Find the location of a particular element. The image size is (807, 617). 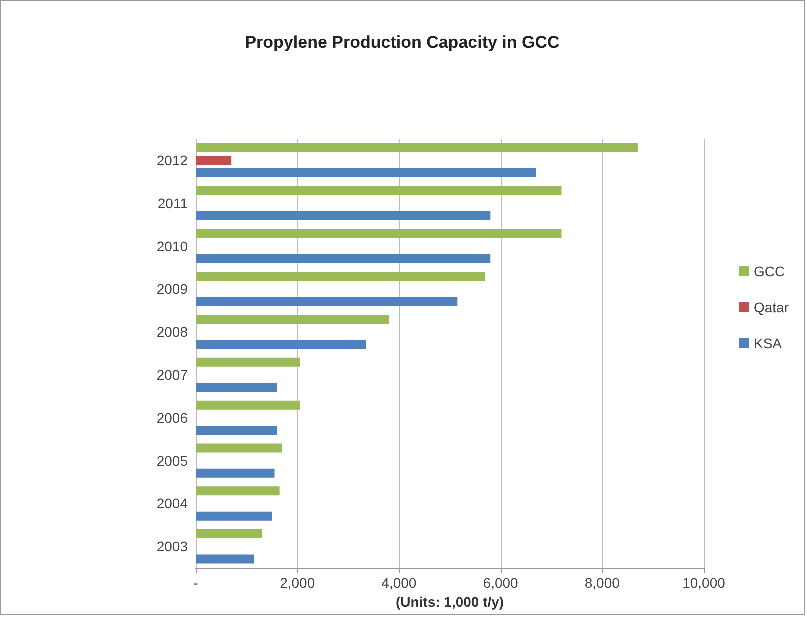

x-tick-label: 6,000 is located at coordinates (501, 583).